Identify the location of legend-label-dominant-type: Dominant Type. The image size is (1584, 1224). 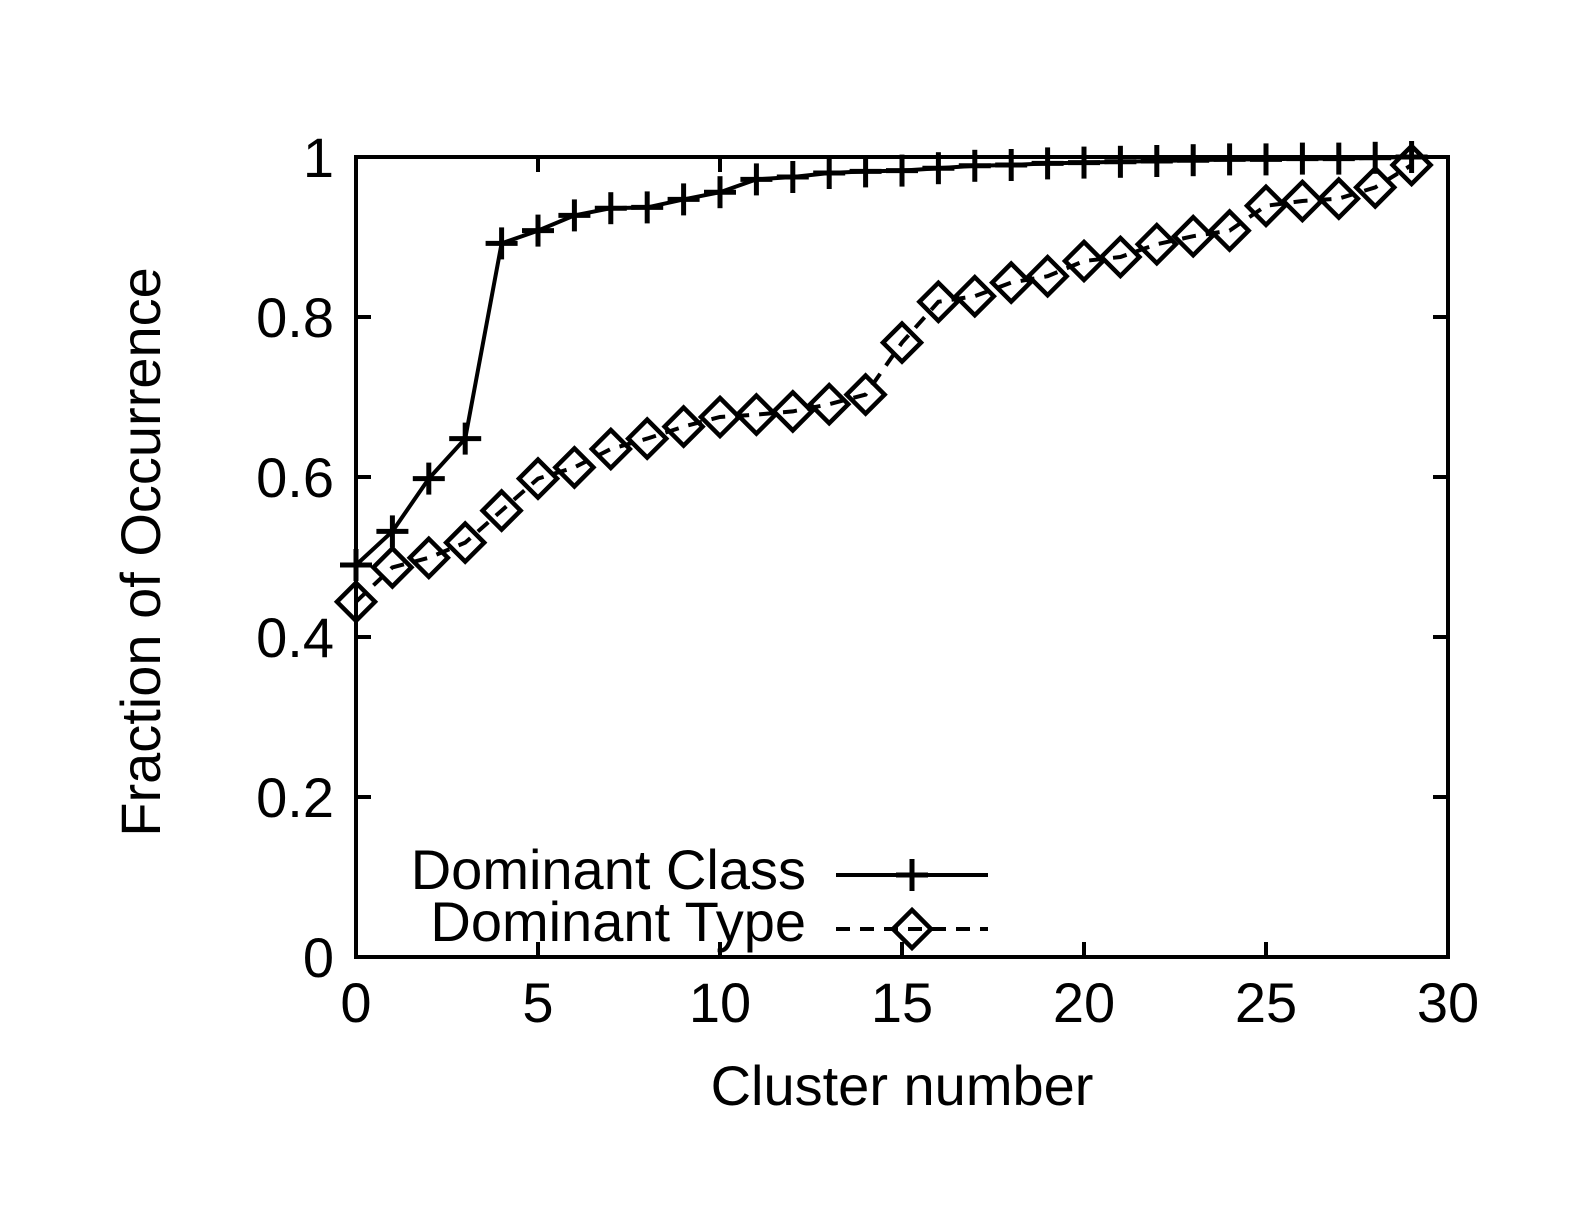
(618, 921).